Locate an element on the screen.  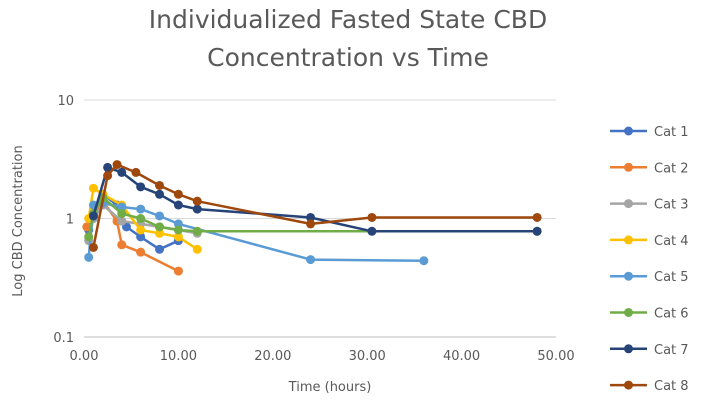
x-tick-label: 10.00 is located at coordinates (178, 356).